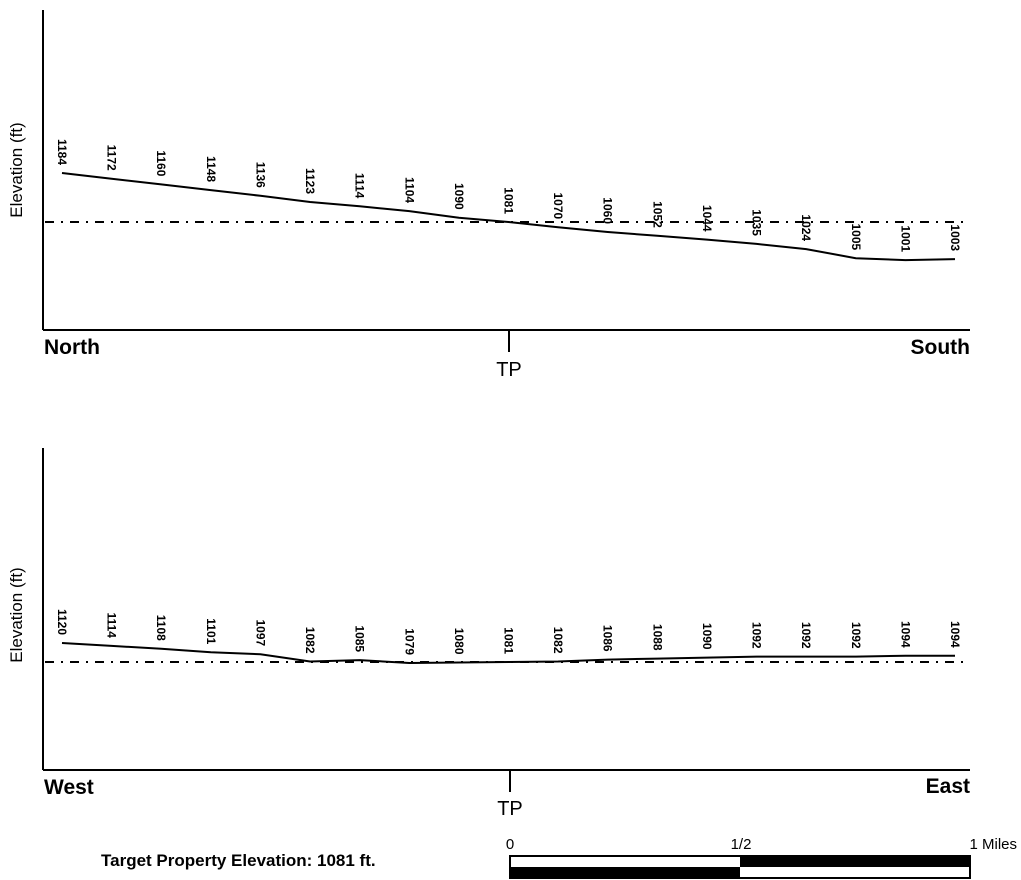 The height and width of the screenshot is (880, 1021). I want to click on elevation-value-label: 1088, so click(657, 637).